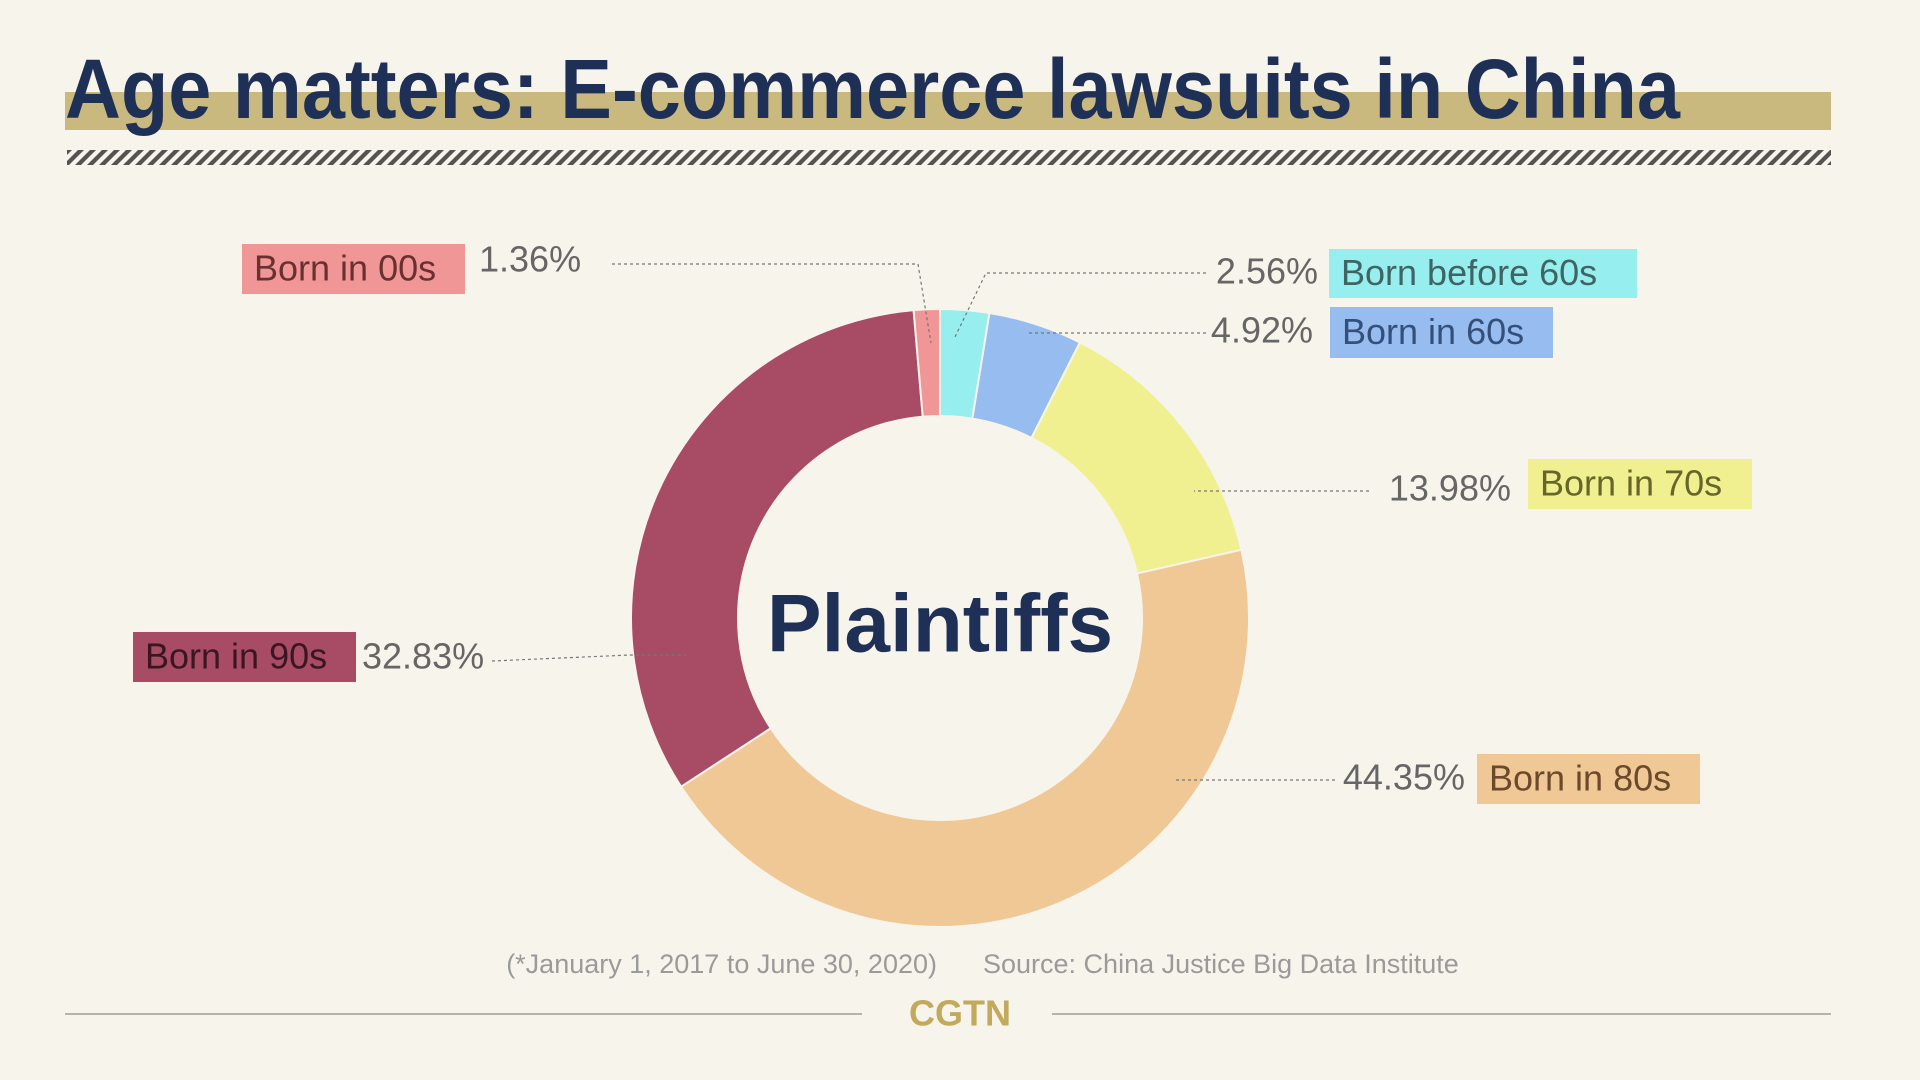  I want to click on legend-label: Born in 60s, so click(1433, 331).